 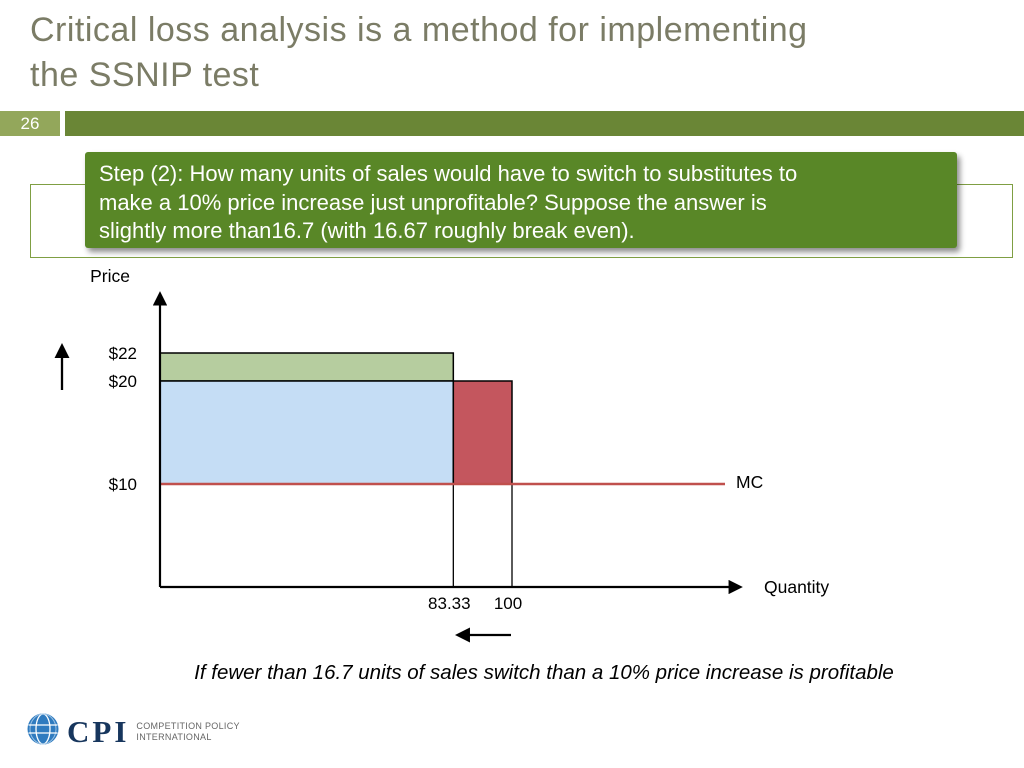 I want to click on page-number-badge: 26, so click(x=30, y=123).